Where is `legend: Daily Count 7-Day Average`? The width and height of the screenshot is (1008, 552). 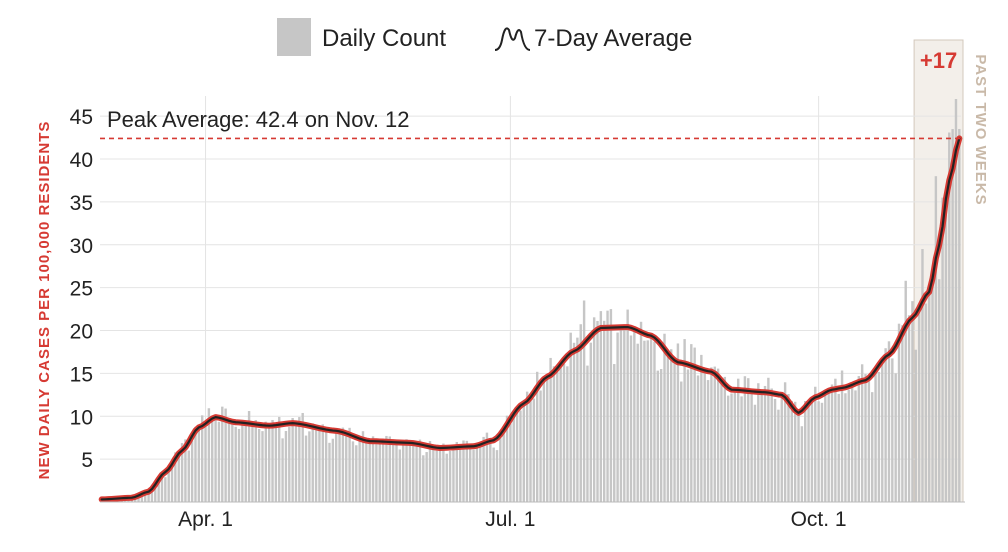 legend: Daily Count 7-Day Average is located at coordinates (484, 37).